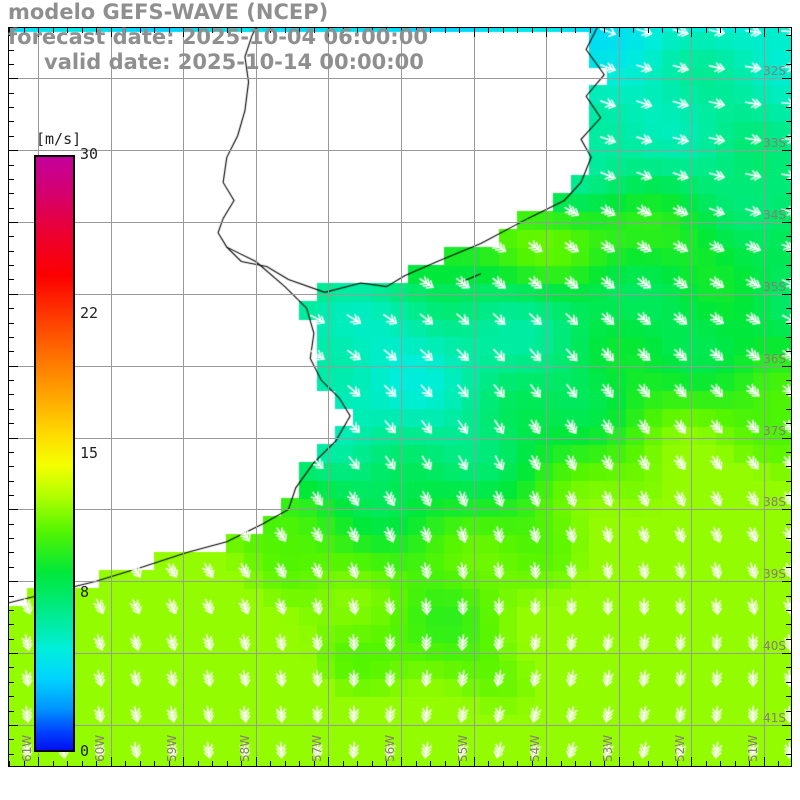 Image resolution: width=800 pixels, height=800 pixels. What do you see at coordinates (774, 717) in the screenshot?
I see `latitude-label-41s: 41S` at bounding box center [774, 717].